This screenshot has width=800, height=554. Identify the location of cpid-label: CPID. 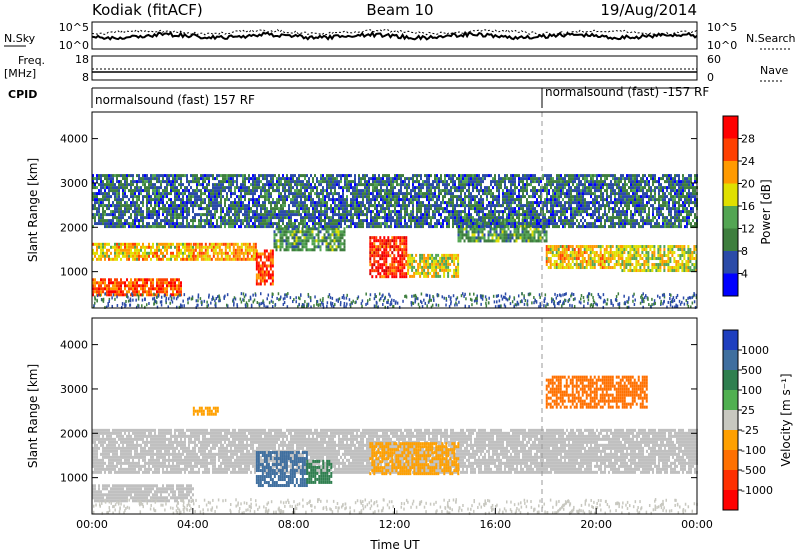
(22, 94).